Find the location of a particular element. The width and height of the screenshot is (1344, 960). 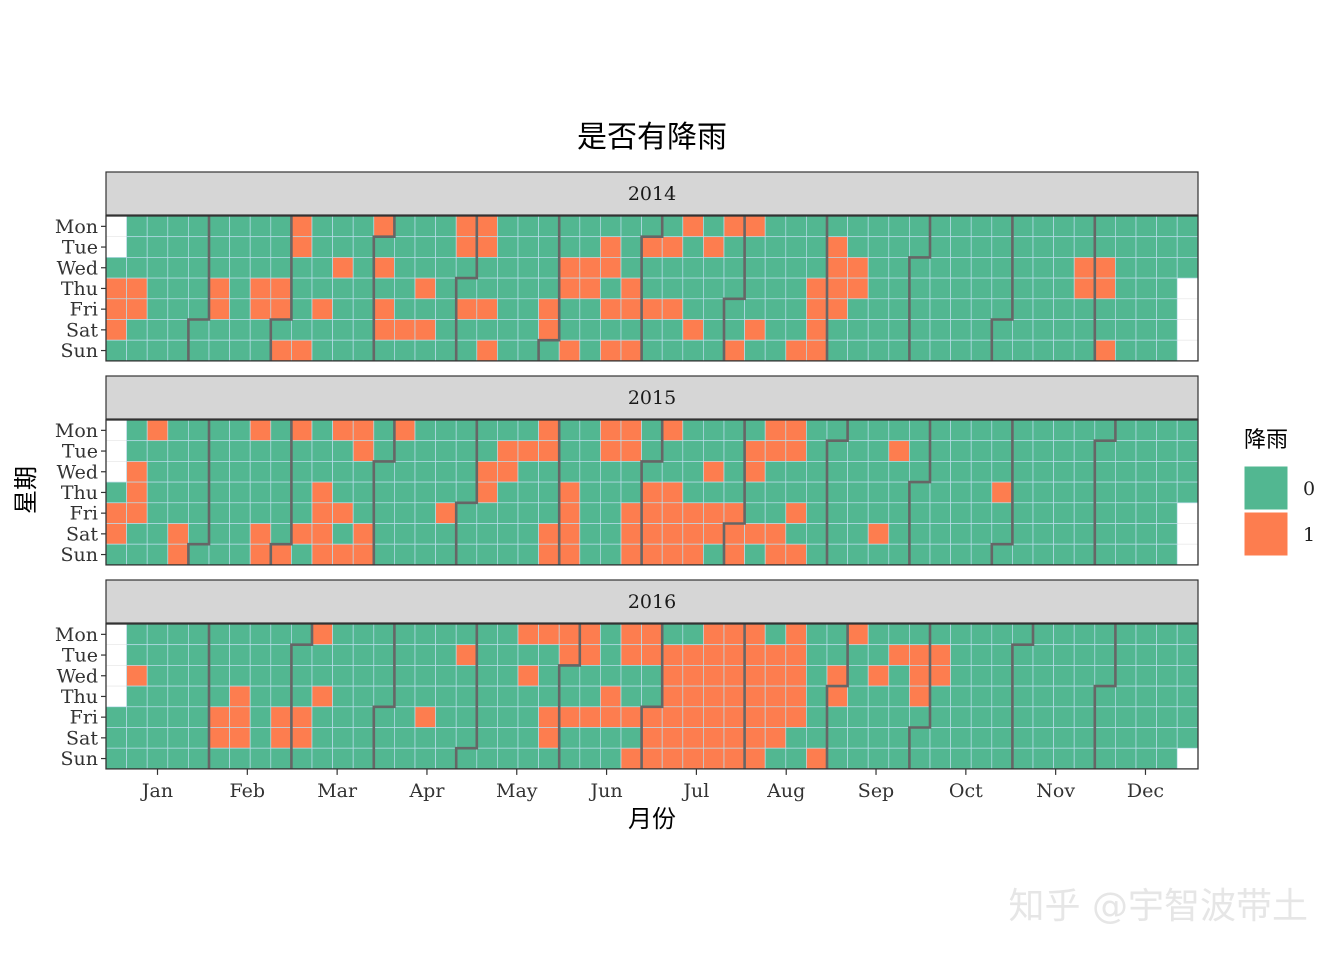

day-cell: 2016-11-01 is located at coordinates (1023, 655).